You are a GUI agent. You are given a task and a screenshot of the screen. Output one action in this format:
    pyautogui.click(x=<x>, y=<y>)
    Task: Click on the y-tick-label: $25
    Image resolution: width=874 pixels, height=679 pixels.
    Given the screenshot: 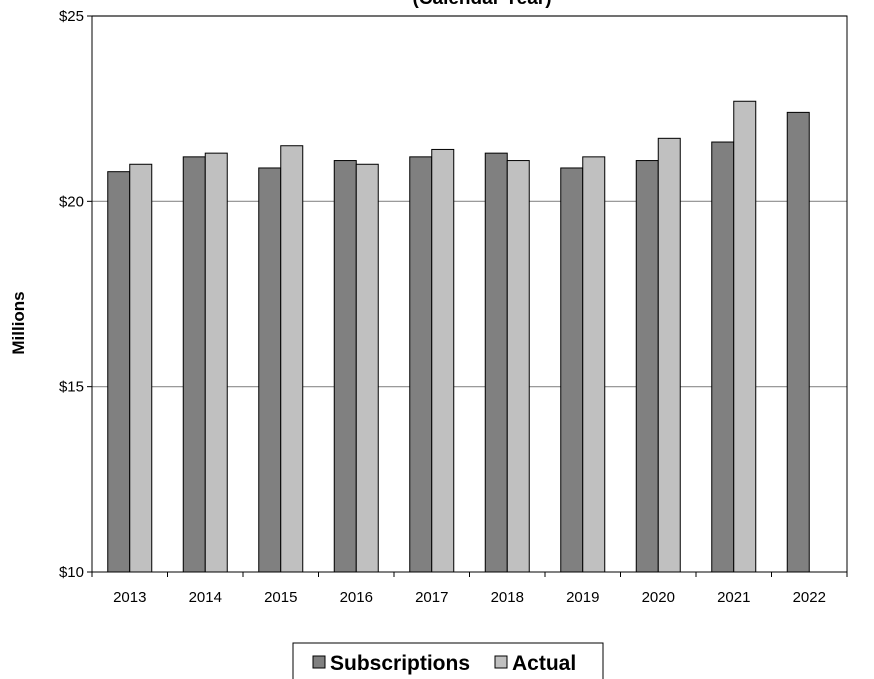 What is the action you would take?
    pyautogui.click(x=71, y=16)
    